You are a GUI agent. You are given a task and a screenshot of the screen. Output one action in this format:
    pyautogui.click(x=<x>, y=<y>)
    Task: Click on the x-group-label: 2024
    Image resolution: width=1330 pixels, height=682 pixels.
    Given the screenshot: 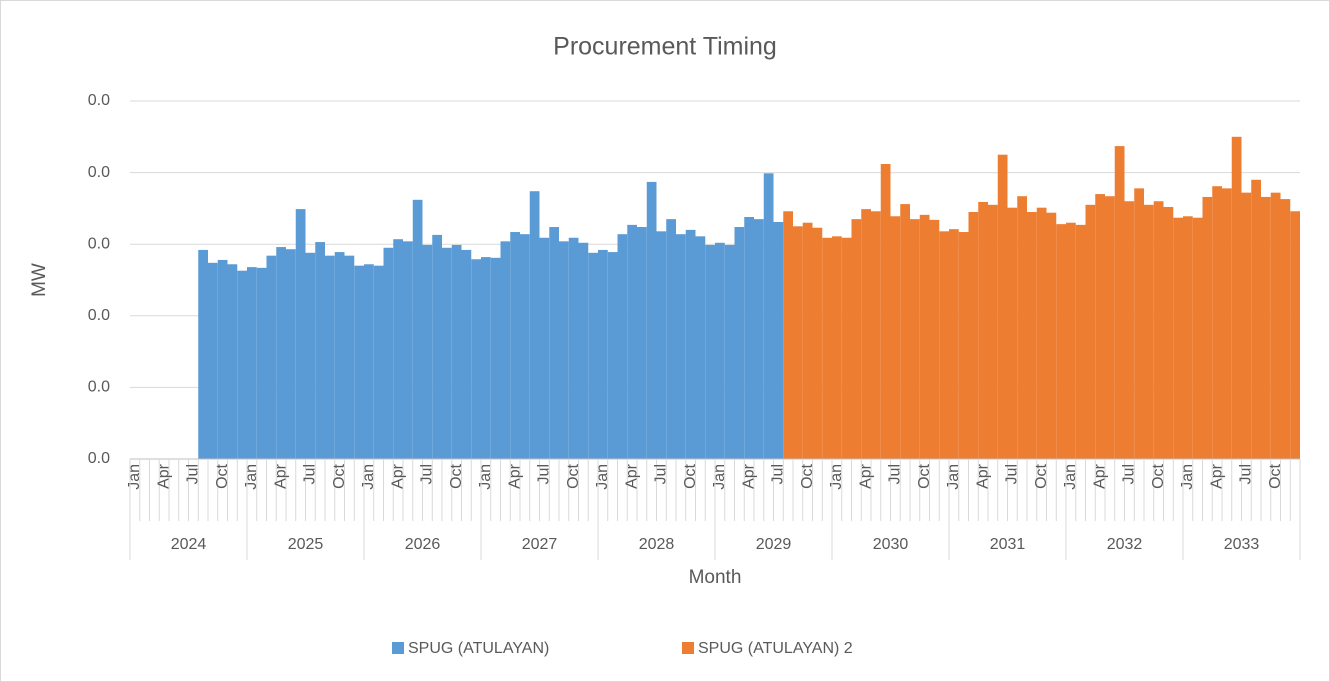 What is the action you would take?
    pyautogui.click(x=189, y=544)
    